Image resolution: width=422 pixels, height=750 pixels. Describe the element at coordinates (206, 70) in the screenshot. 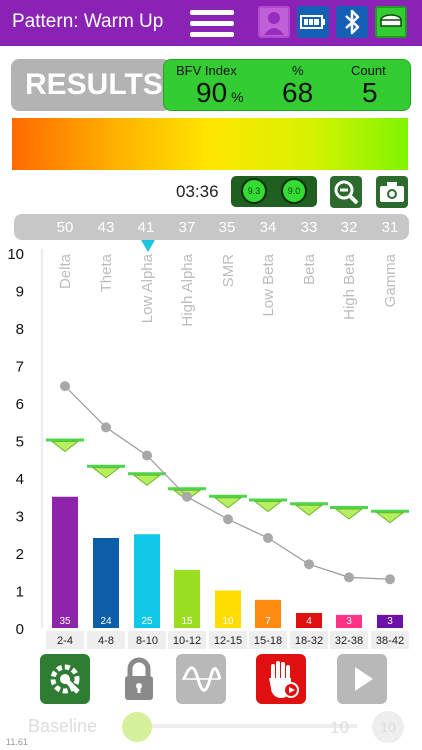

I see `bfv-index-label: BFV Index` at that location.